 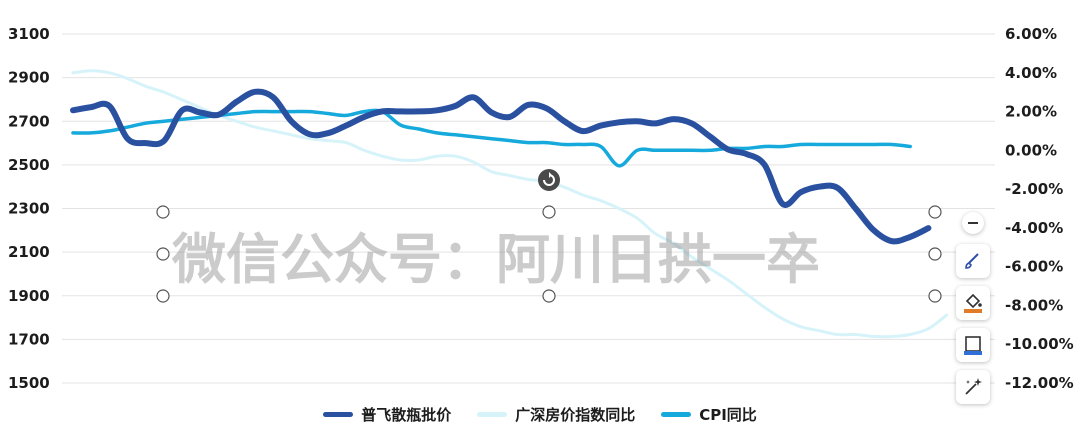 I want to click on legend: 普飞散瓶批价 广深房价指数同比 CPI同比, so click(x=540, y=414).